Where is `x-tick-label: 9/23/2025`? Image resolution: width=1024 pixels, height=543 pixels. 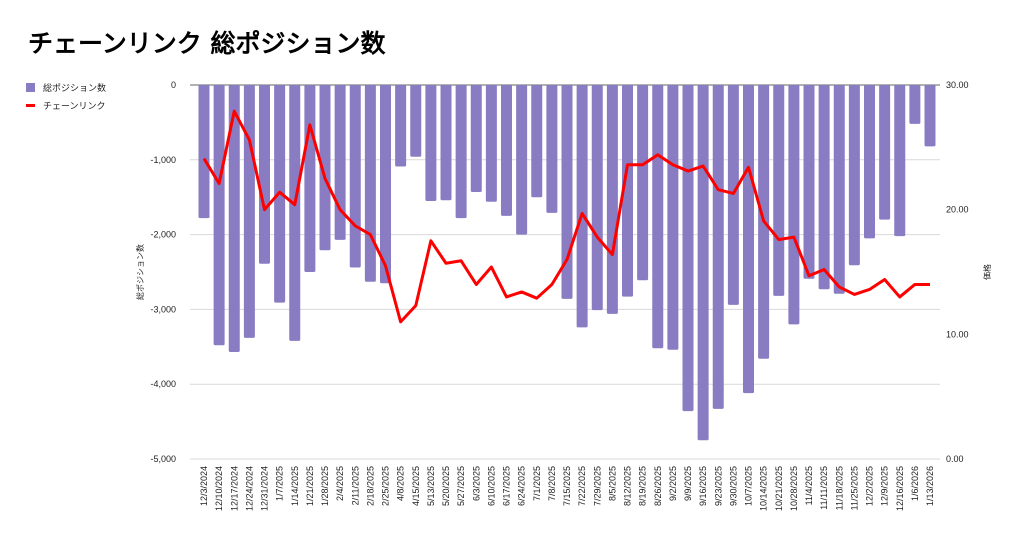
x-tick-label: 9/23/2025 is located at coordinates (718, 486).